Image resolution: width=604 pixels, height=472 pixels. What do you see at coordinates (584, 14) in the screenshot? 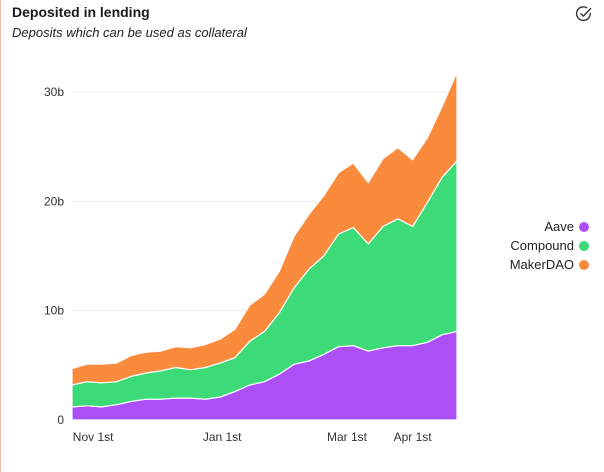
I see `check-circle-icon` at bounding box center [584, 14].